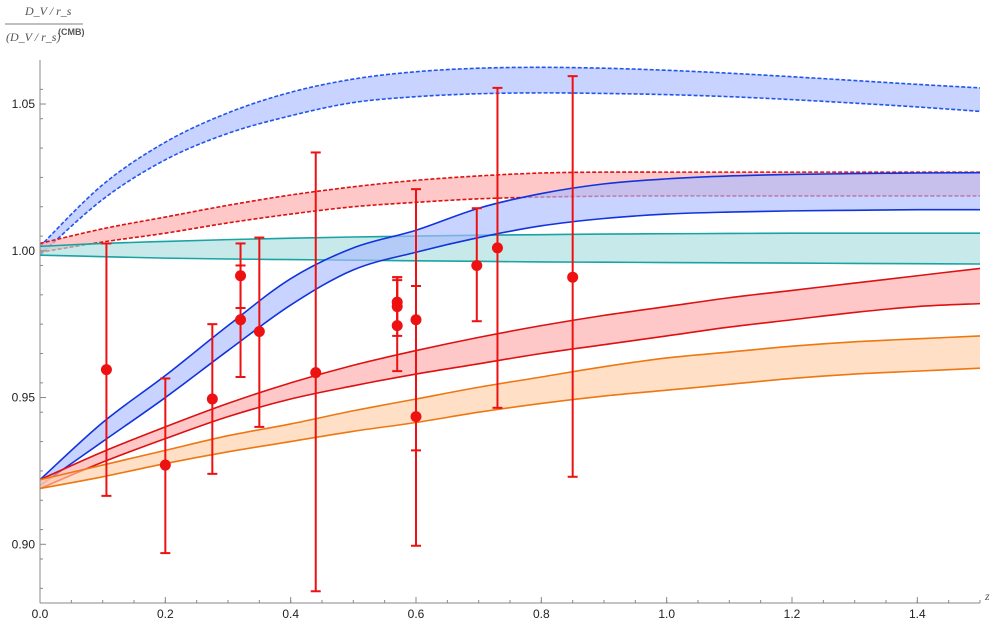  Describe the element at coordinates (510, 259) in the screenshot. I see `band-2-lower-line` at that location.